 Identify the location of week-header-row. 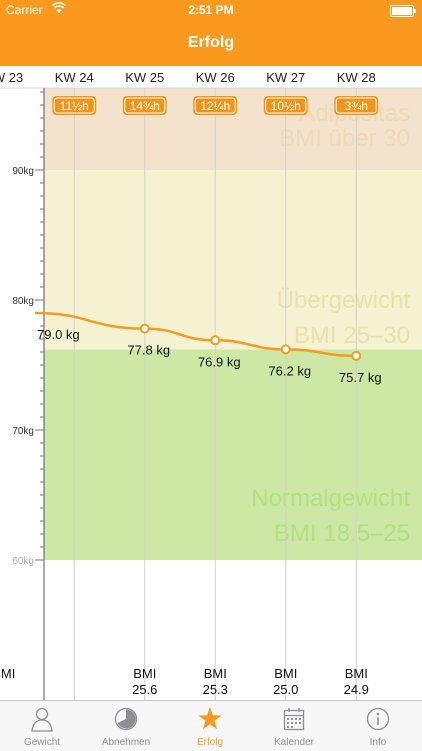
(211, 77).